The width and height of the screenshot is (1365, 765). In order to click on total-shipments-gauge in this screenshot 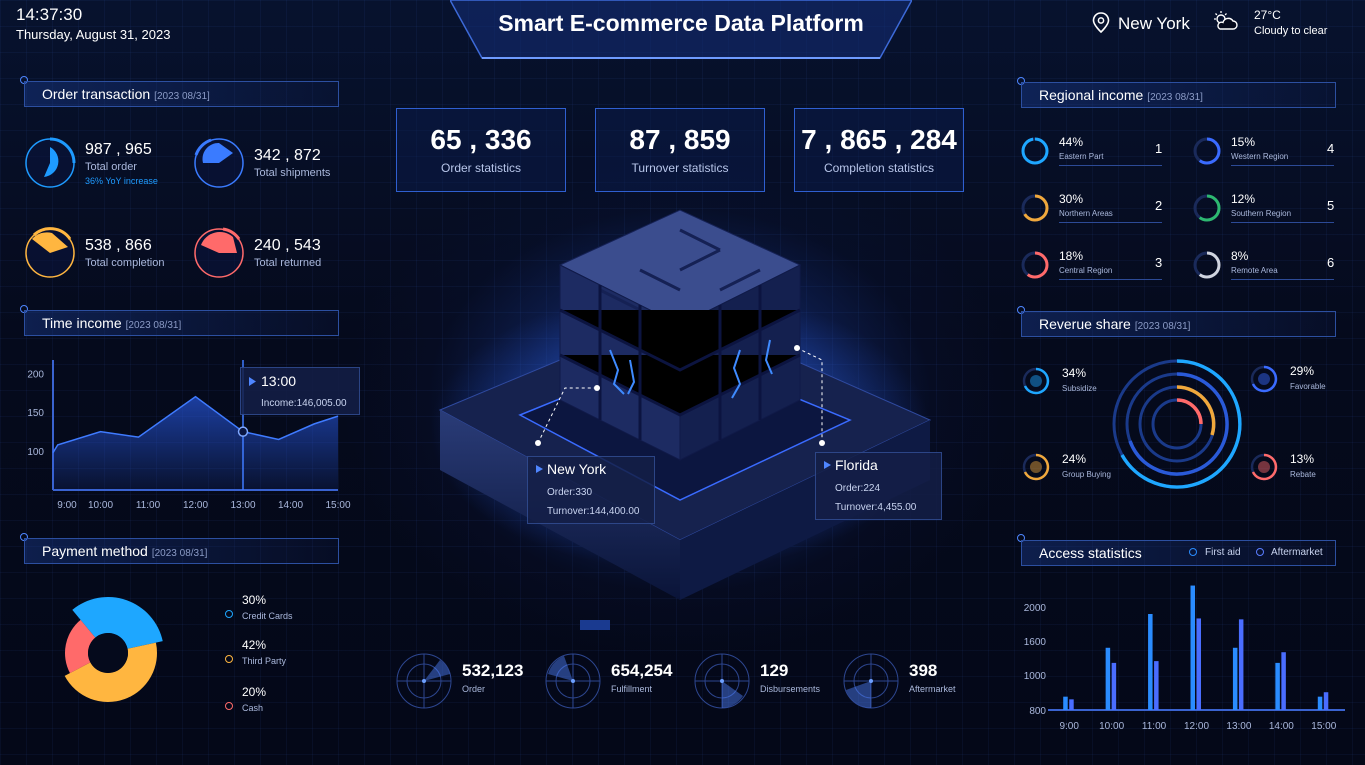, I will do `click(219, 163)`.